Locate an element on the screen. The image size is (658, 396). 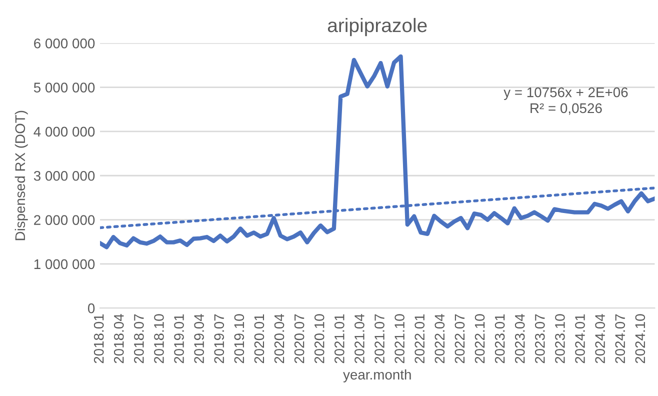
x-tick-label: 2022.07 is located at coordinates (459, 339).